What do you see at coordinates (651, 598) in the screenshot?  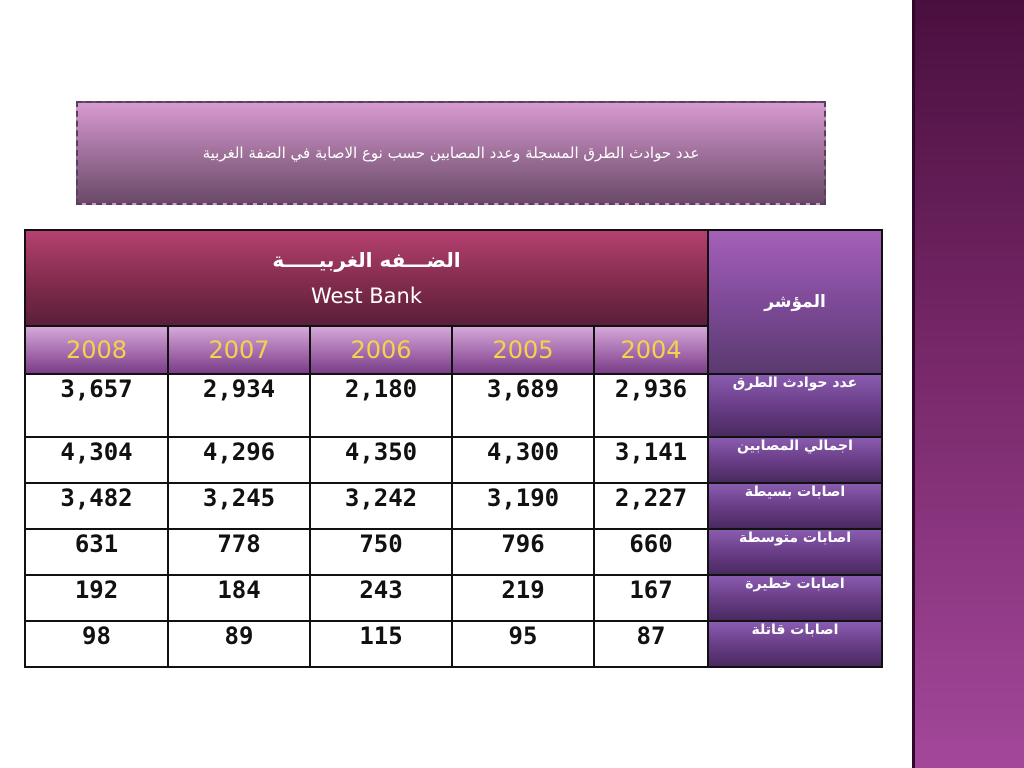 I see `table-cell: 167` at bounding box center [651, 598].